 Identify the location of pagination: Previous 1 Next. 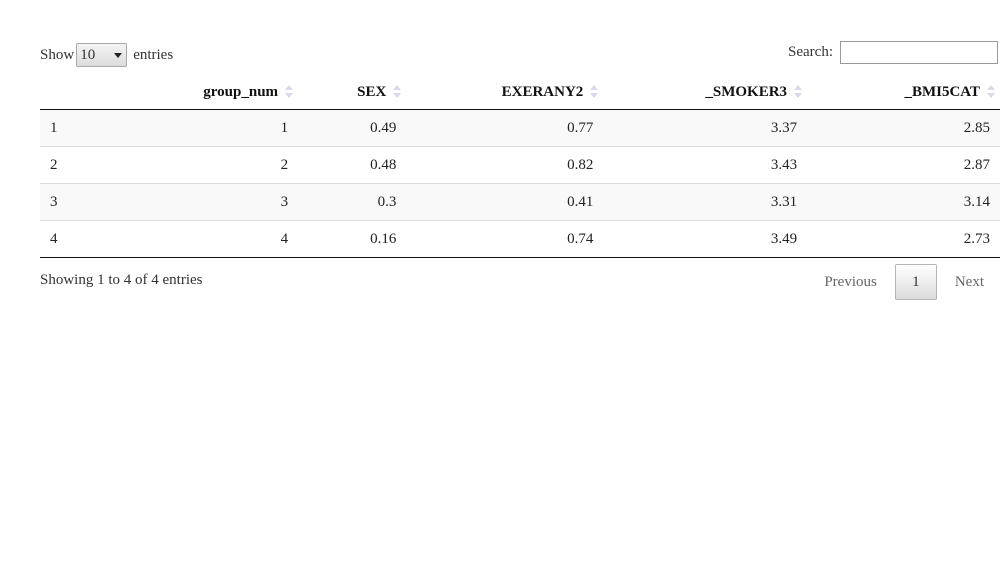
(905, 282).